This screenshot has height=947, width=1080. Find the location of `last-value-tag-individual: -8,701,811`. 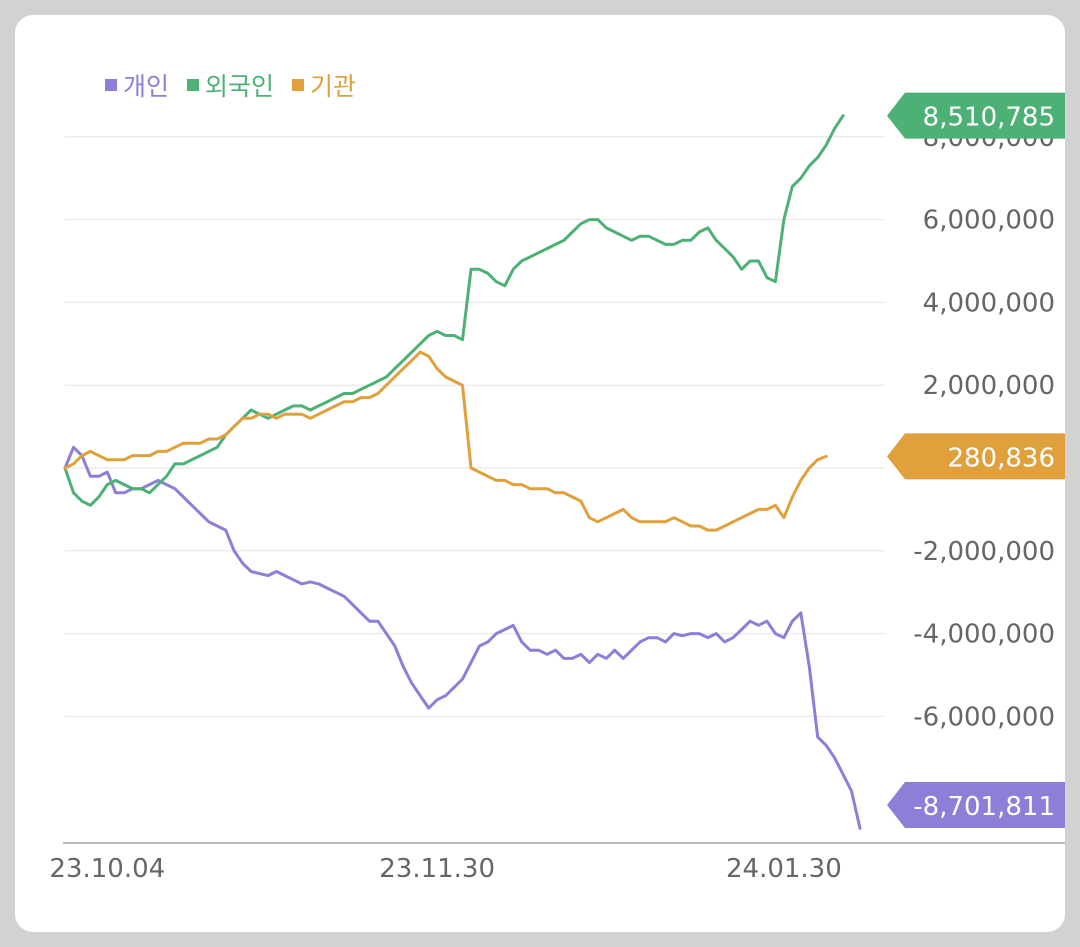

last-value-tag-individual: -8,701,811 is located at coordinates (976, 805).